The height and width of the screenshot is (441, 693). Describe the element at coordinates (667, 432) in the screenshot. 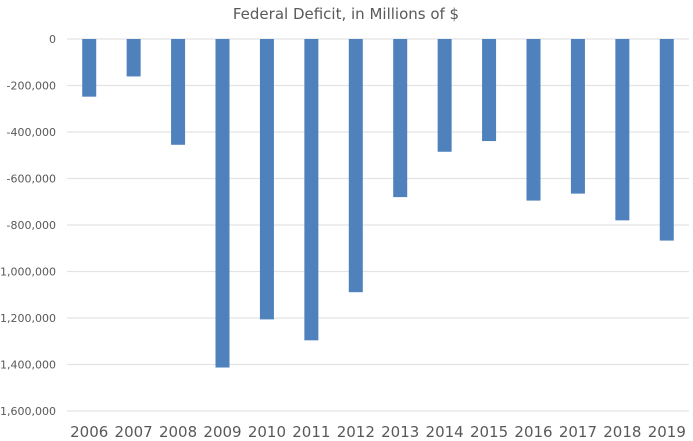

I see `x-tick-label: 2019` at that location.